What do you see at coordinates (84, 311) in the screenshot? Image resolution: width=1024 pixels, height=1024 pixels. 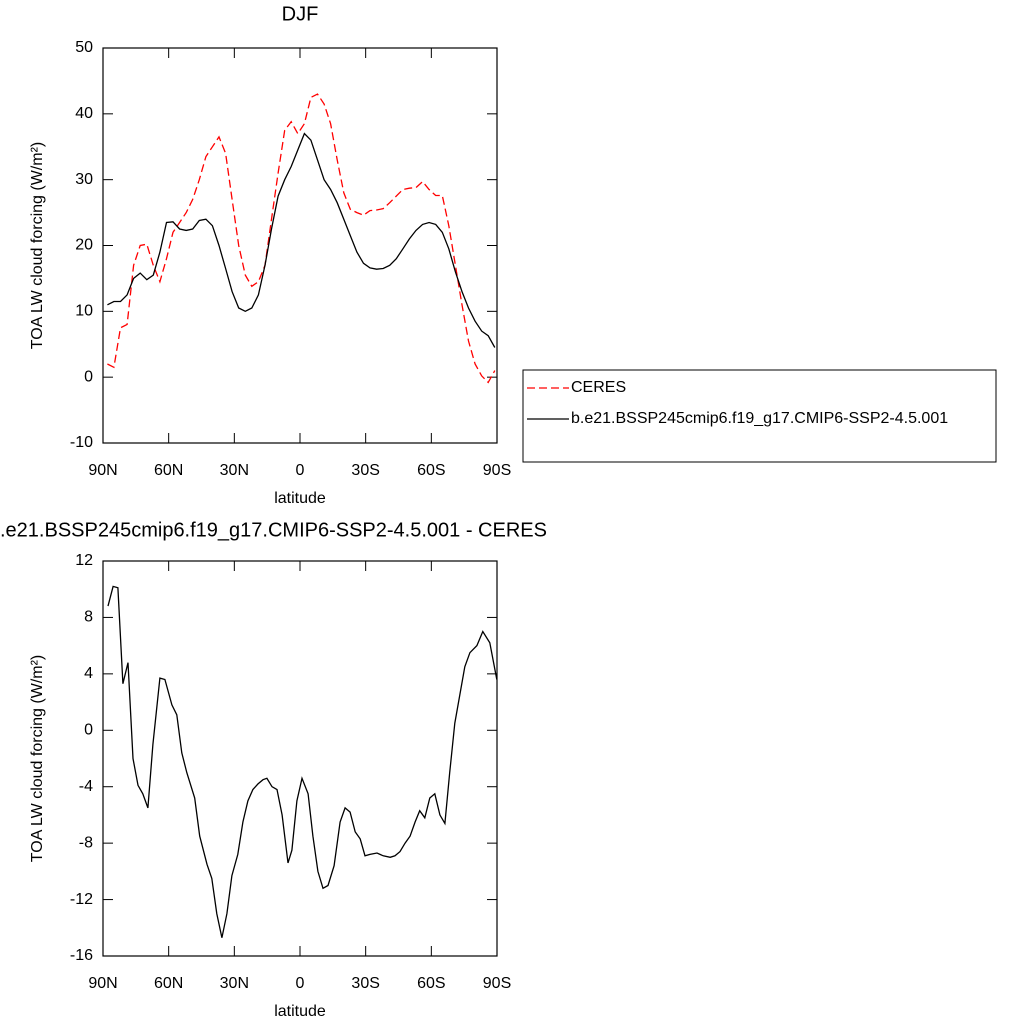 I see `y-tick-label: 10` at bounding box center [84, 311].